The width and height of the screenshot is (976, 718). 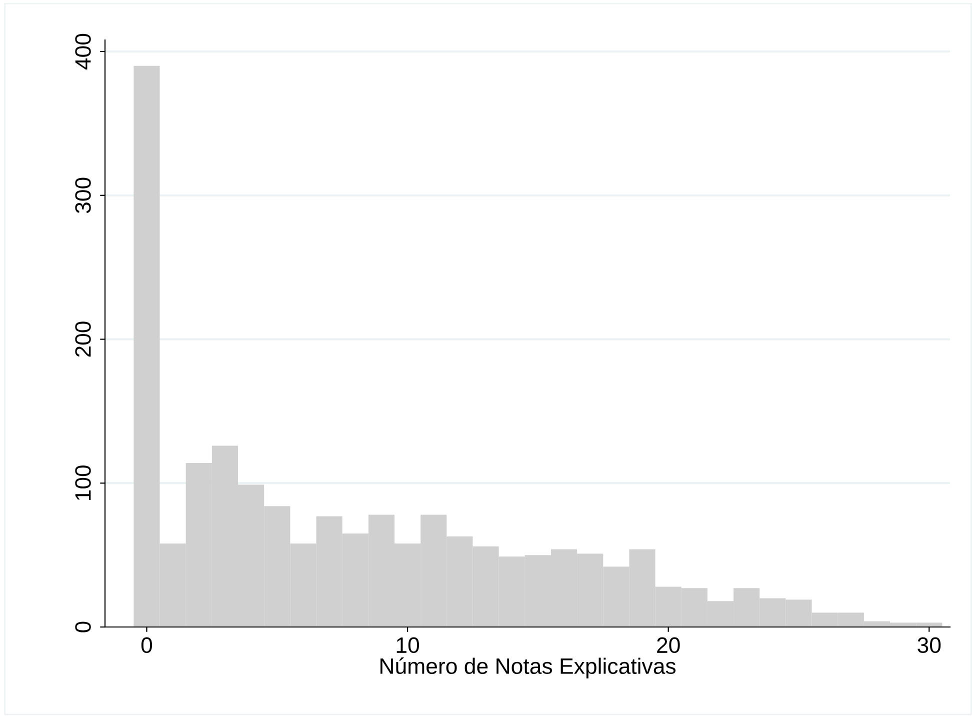 What do you see at coordinates (146, 645) in the screenshot?
I see `x-tick-label: 0` at bounding box center [146, 645].